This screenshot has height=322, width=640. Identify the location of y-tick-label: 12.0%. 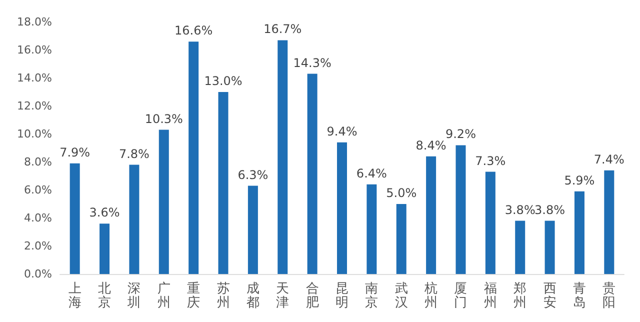
(34, 106).